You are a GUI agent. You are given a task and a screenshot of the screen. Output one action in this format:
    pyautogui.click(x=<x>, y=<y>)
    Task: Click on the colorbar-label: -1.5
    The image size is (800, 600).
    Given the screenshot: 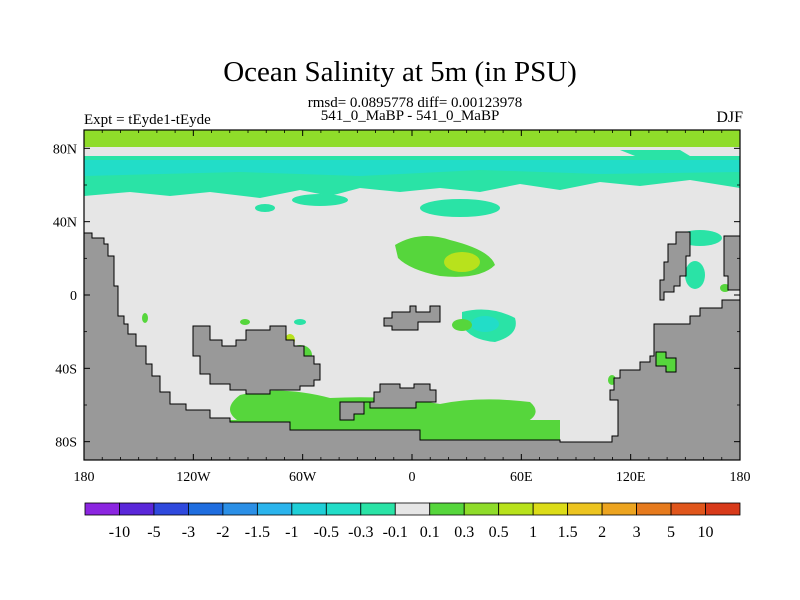 What is the action you would take?
    pyautogui.click(x=257, y=532)
    